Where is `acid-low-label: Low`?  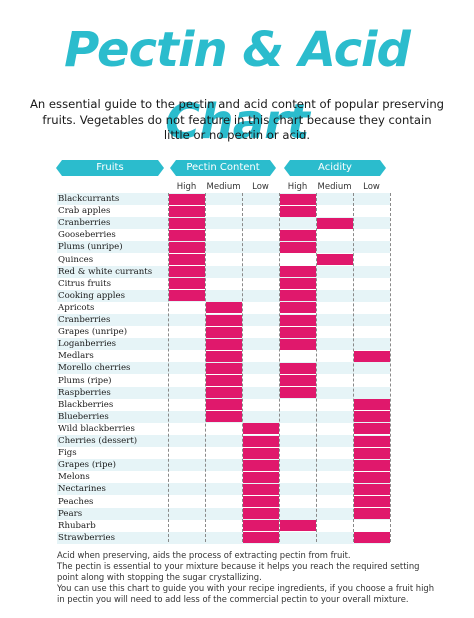 acid-low-label: Low is located at coordinates (371, 187).